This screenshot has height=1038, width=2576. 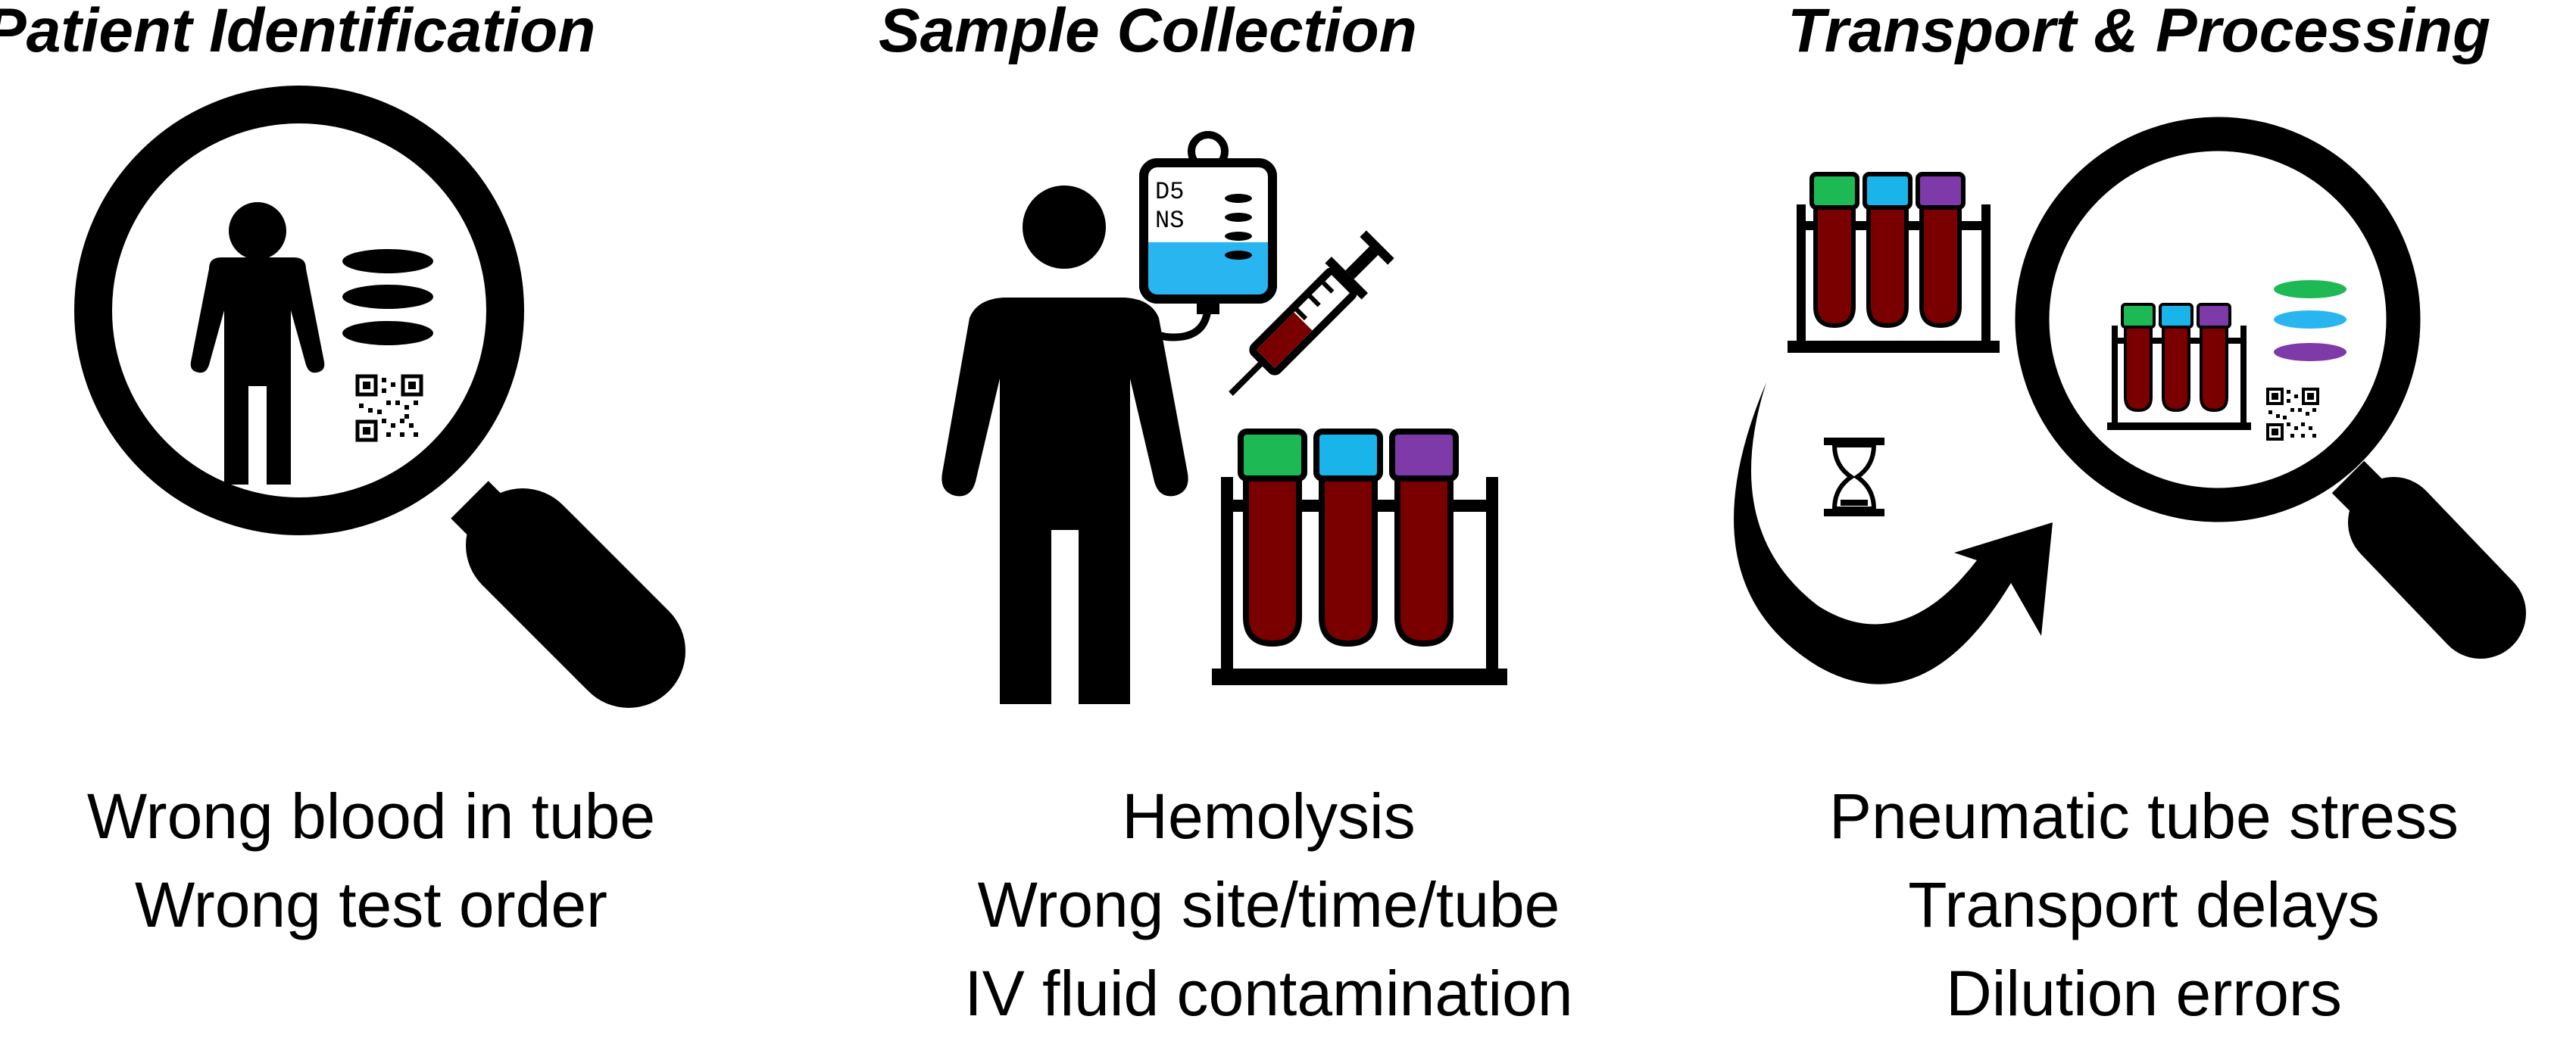 What do you see at coordinates (1854, 477) in the screenshot?
I see `hourglass-icon` at bounding box center [1854, 477].